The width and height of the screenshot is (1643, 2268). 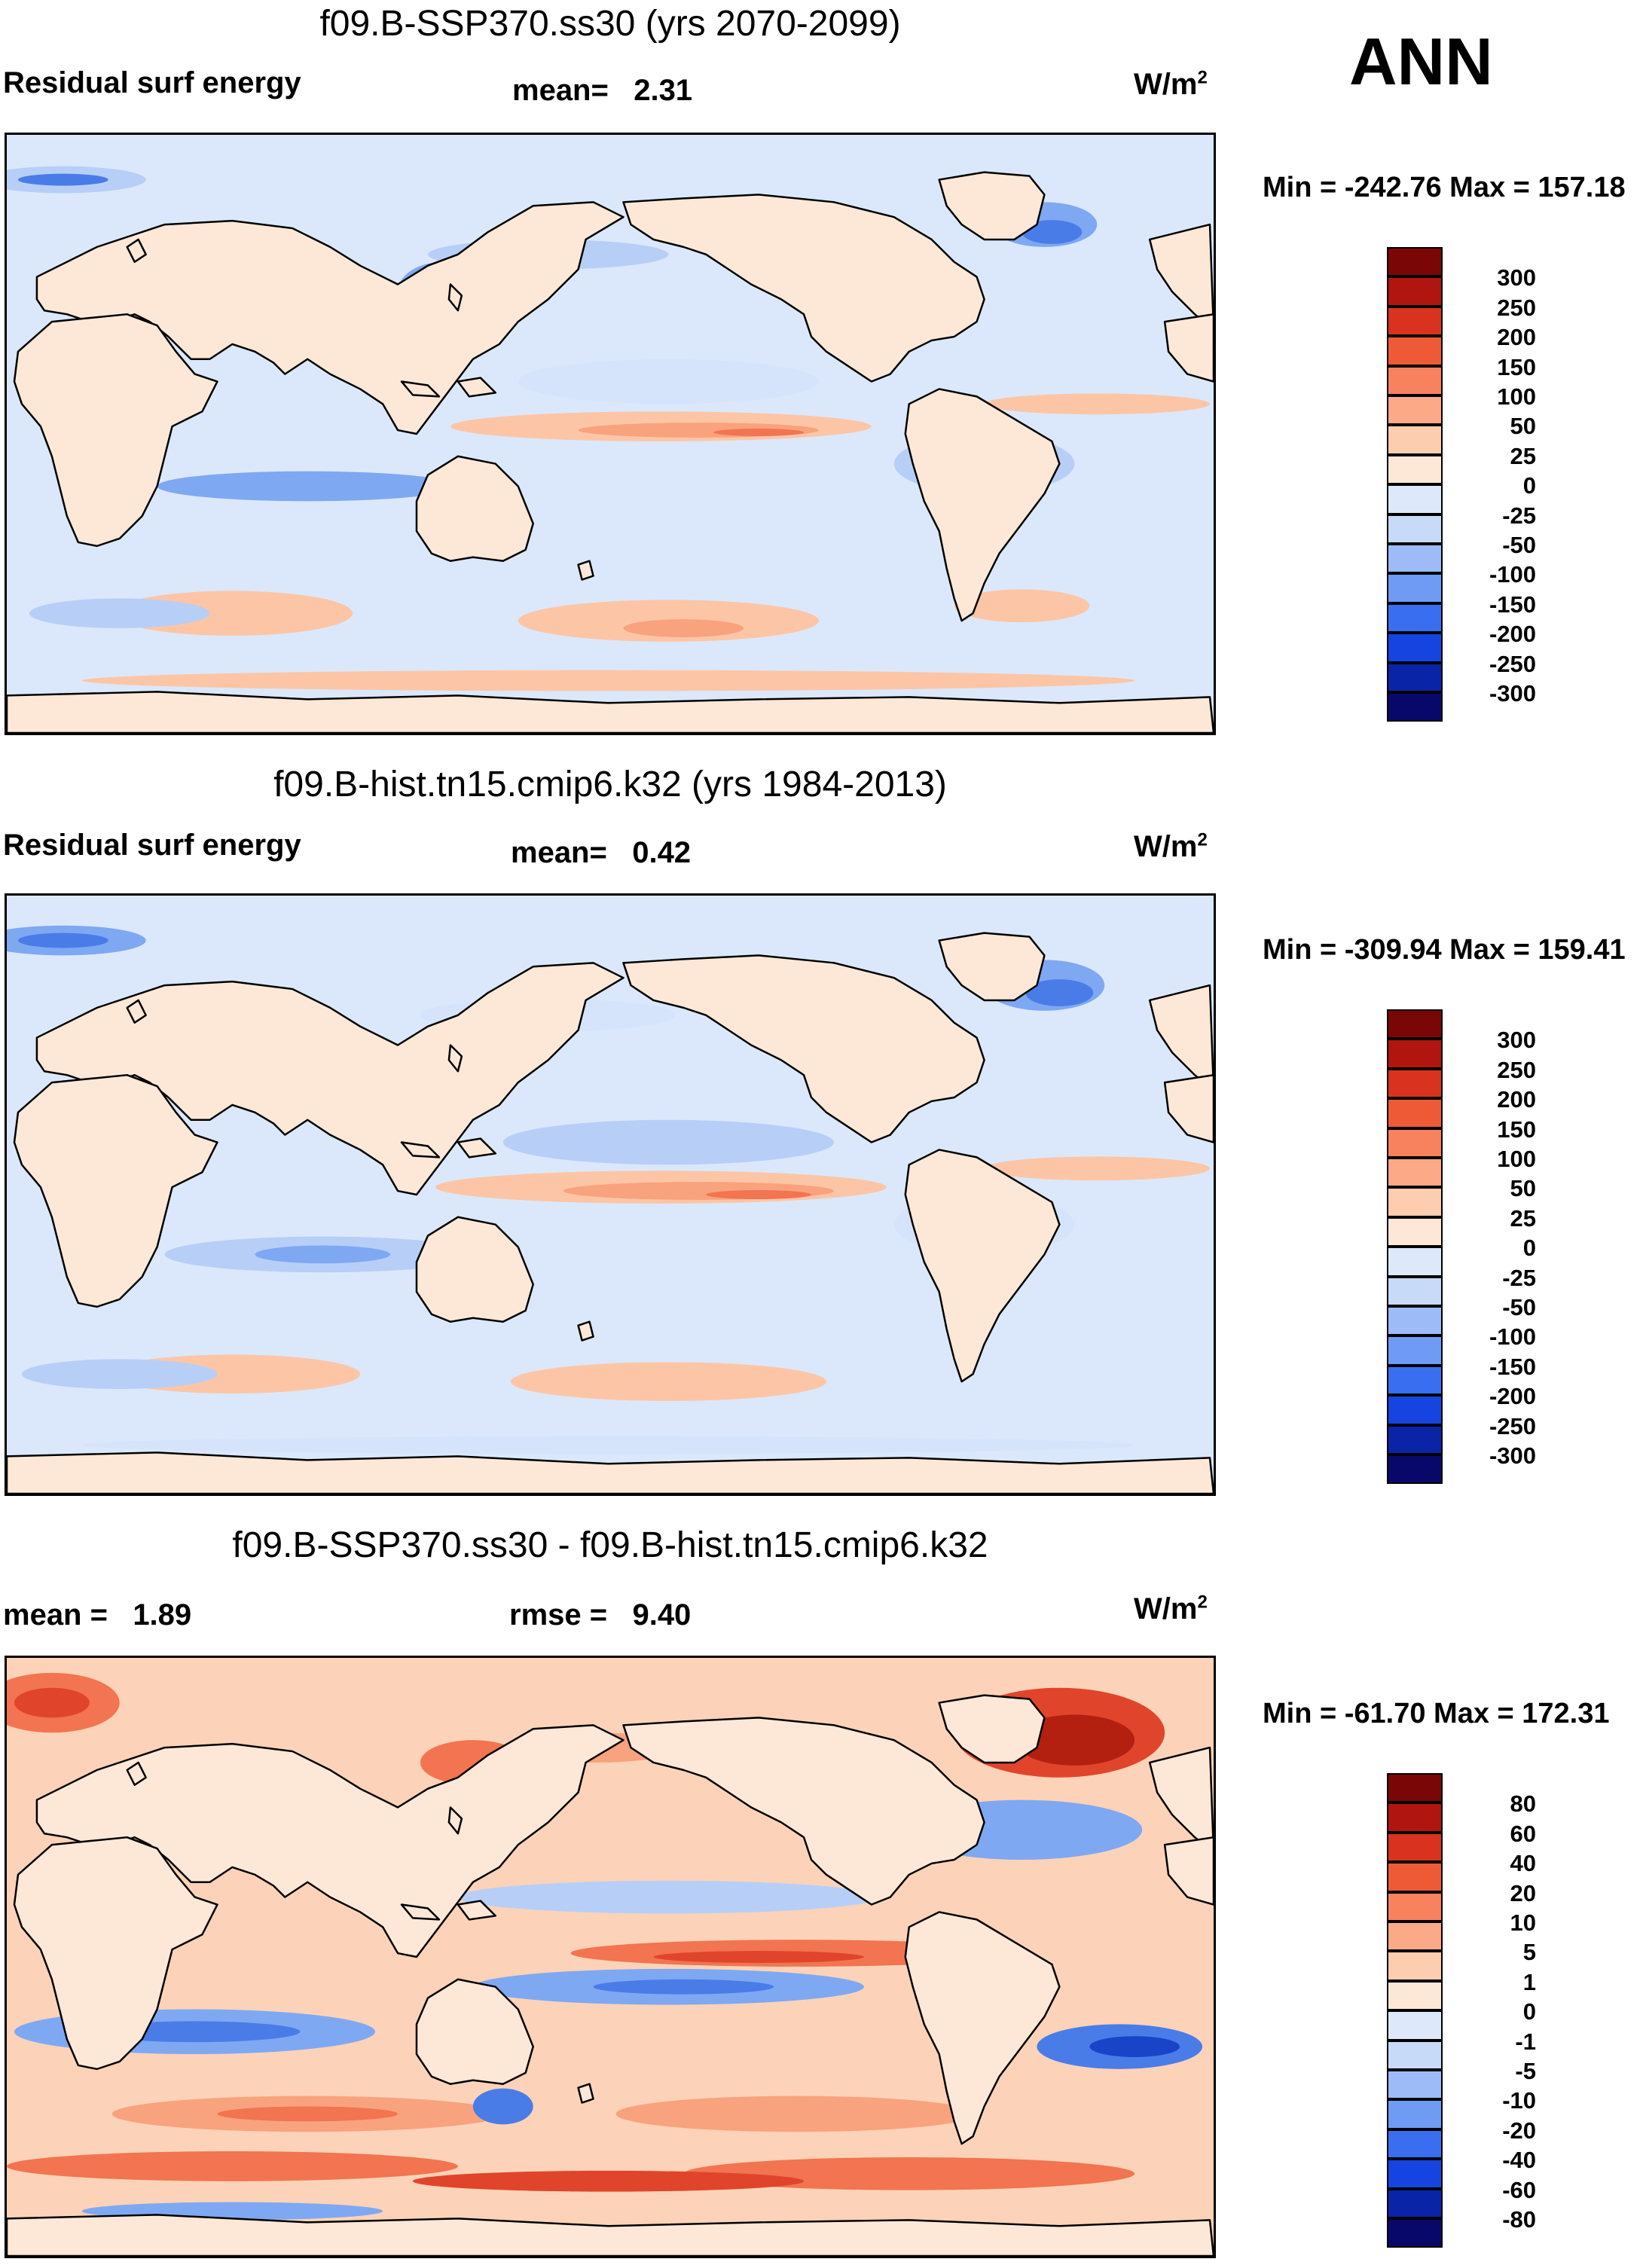 I want to click on mean-label-text: mean=, so click(x=560, y=90).